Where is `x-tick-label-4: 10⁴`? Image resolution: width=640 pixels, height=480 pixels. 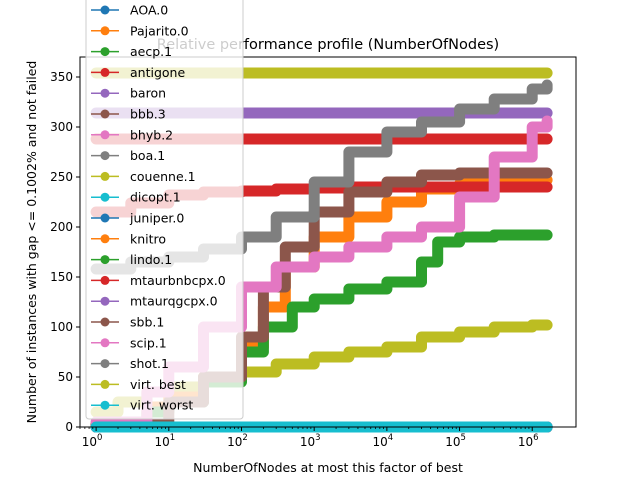
x-tick-label-4: 10⁴ is located at coordinates (383, 441).